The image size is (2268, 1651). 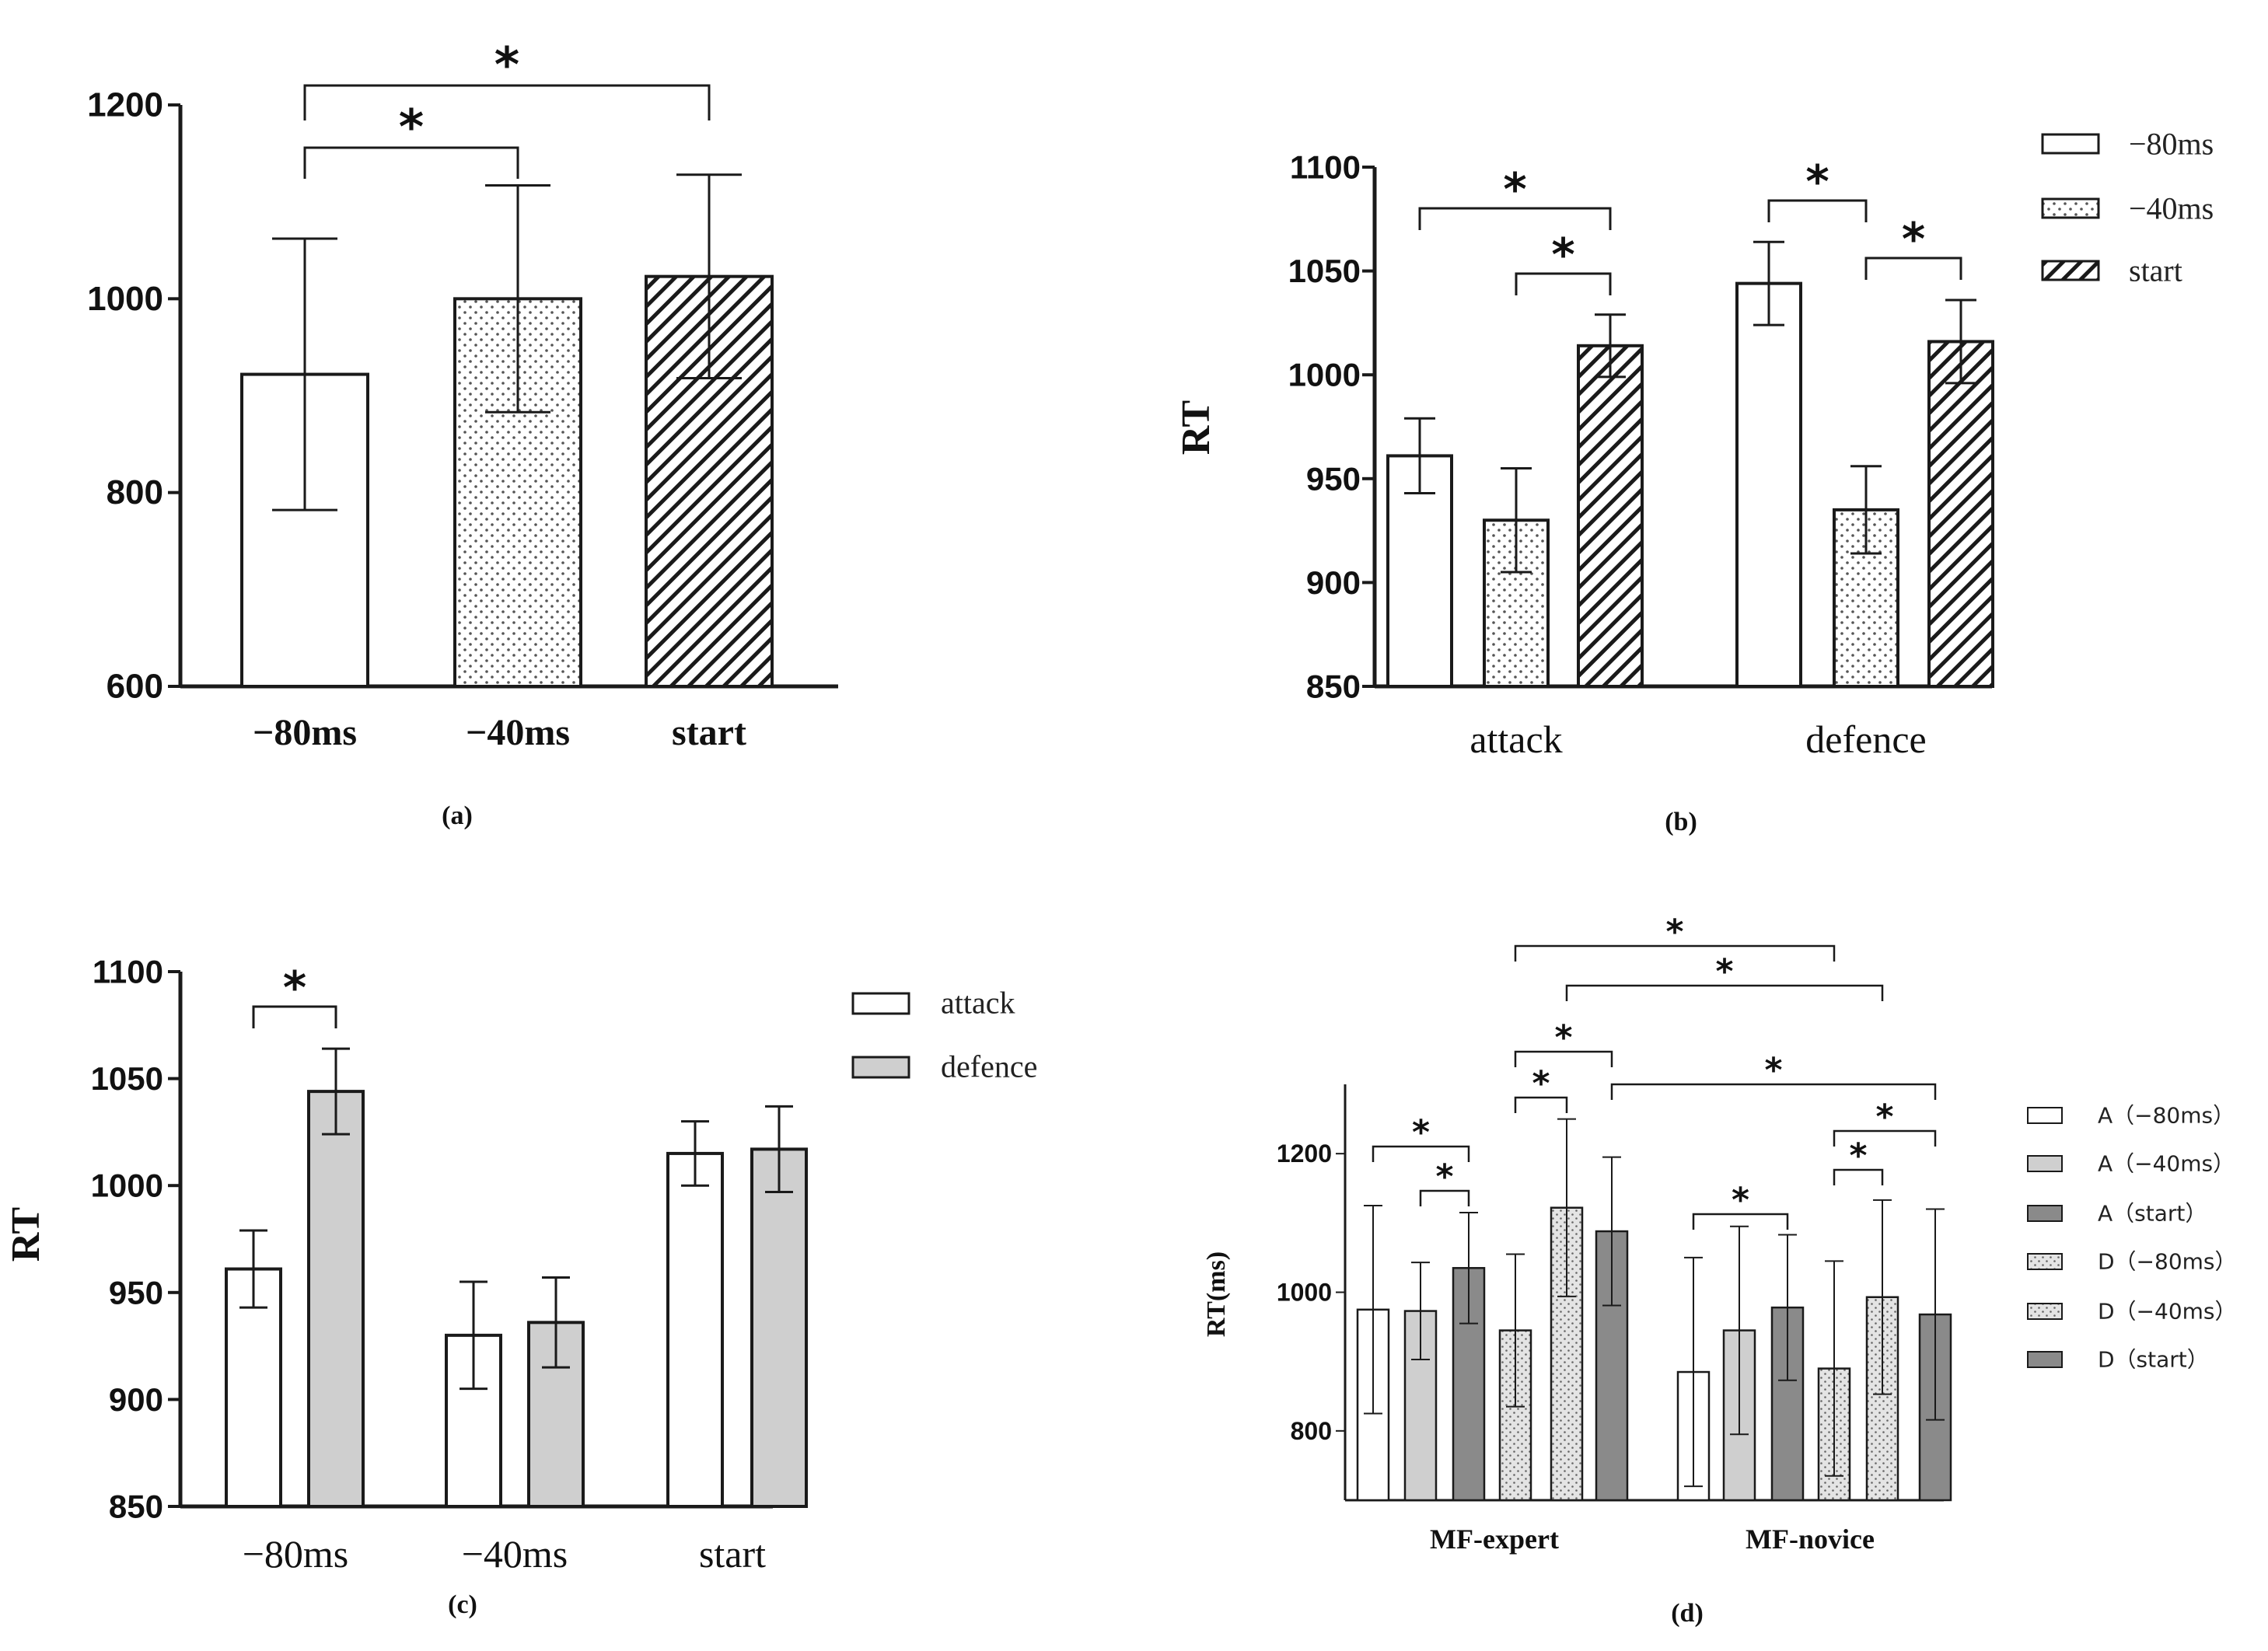 I want to click on d-x-tick-label: MF-expert, so click(x=1494, y=1539).